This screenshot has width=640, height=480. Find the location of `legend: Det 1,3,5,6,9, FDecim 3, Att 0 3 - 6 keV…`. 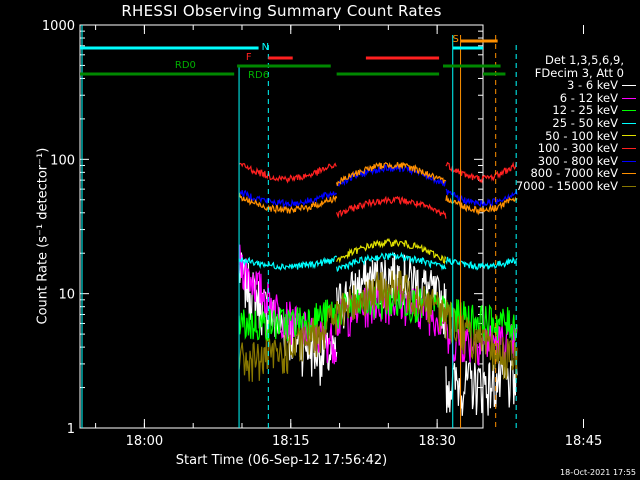

legend: Det 1,3,5,6,9, FDecim 3, Att 0 3 - 6 keV… is located at coordinates (561, 123).